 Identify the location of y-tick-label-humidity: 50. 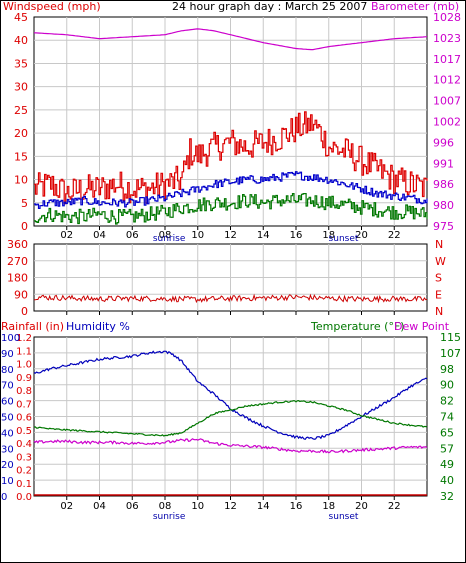
(7, 418).